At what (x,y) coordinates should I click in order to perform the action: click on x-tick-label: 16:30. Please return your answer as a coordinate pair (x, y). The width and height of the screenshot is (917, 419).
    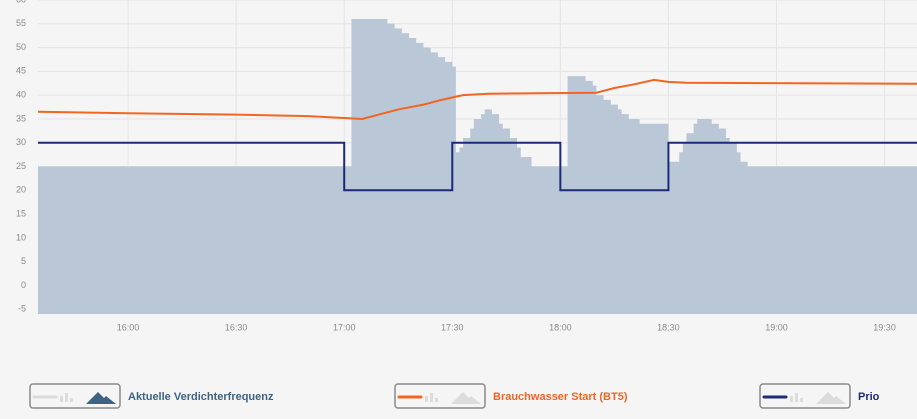
    Looking at the image, I should click on (236, 327).